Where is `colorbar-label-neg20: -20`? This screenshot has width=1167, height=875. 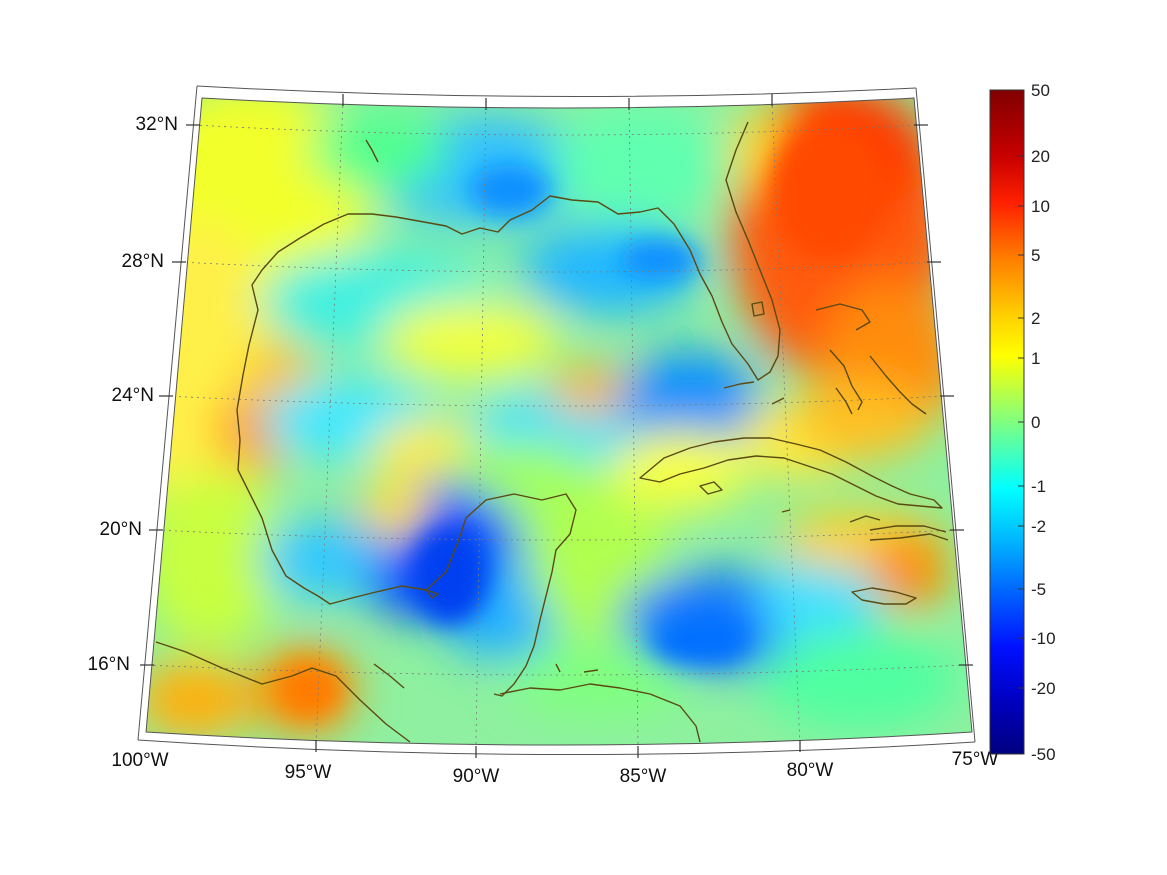
colorbar-label-neg20: -20 is located at coordinates (1043, 688).